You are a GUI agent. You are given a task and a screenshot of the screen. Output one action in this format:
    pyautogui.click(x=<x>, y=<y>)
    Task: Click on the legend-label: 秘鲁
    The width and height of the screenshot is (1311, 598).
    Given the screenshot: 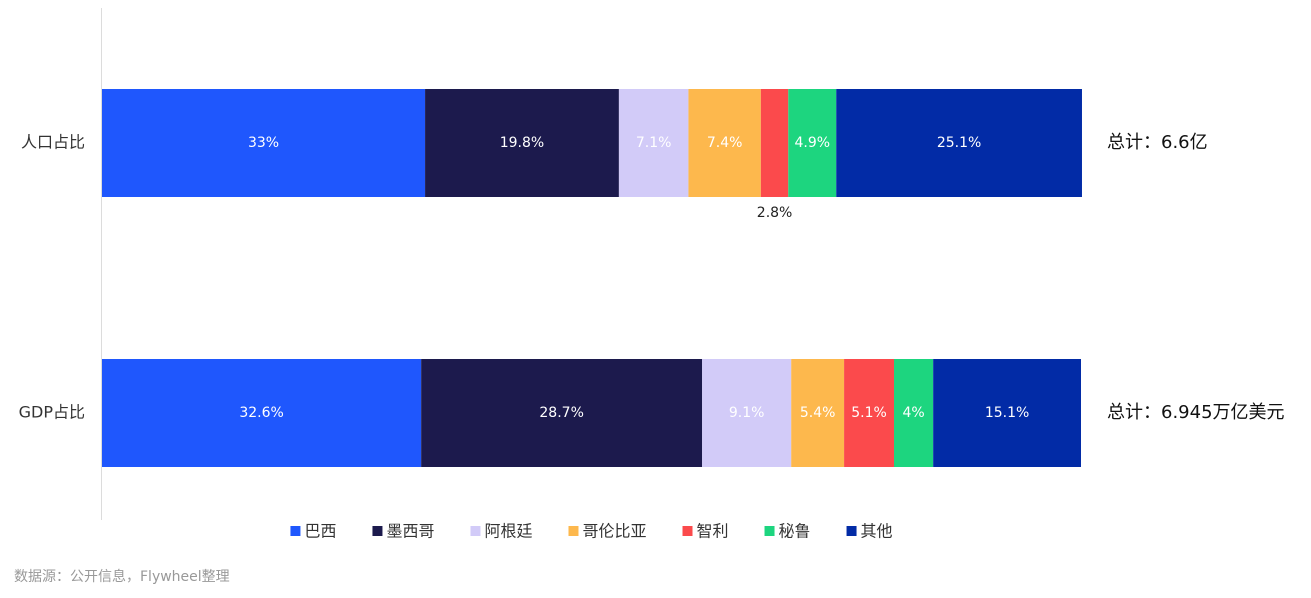 What is the action you would take?
    pyautogui.click(x=795, y=531)
    